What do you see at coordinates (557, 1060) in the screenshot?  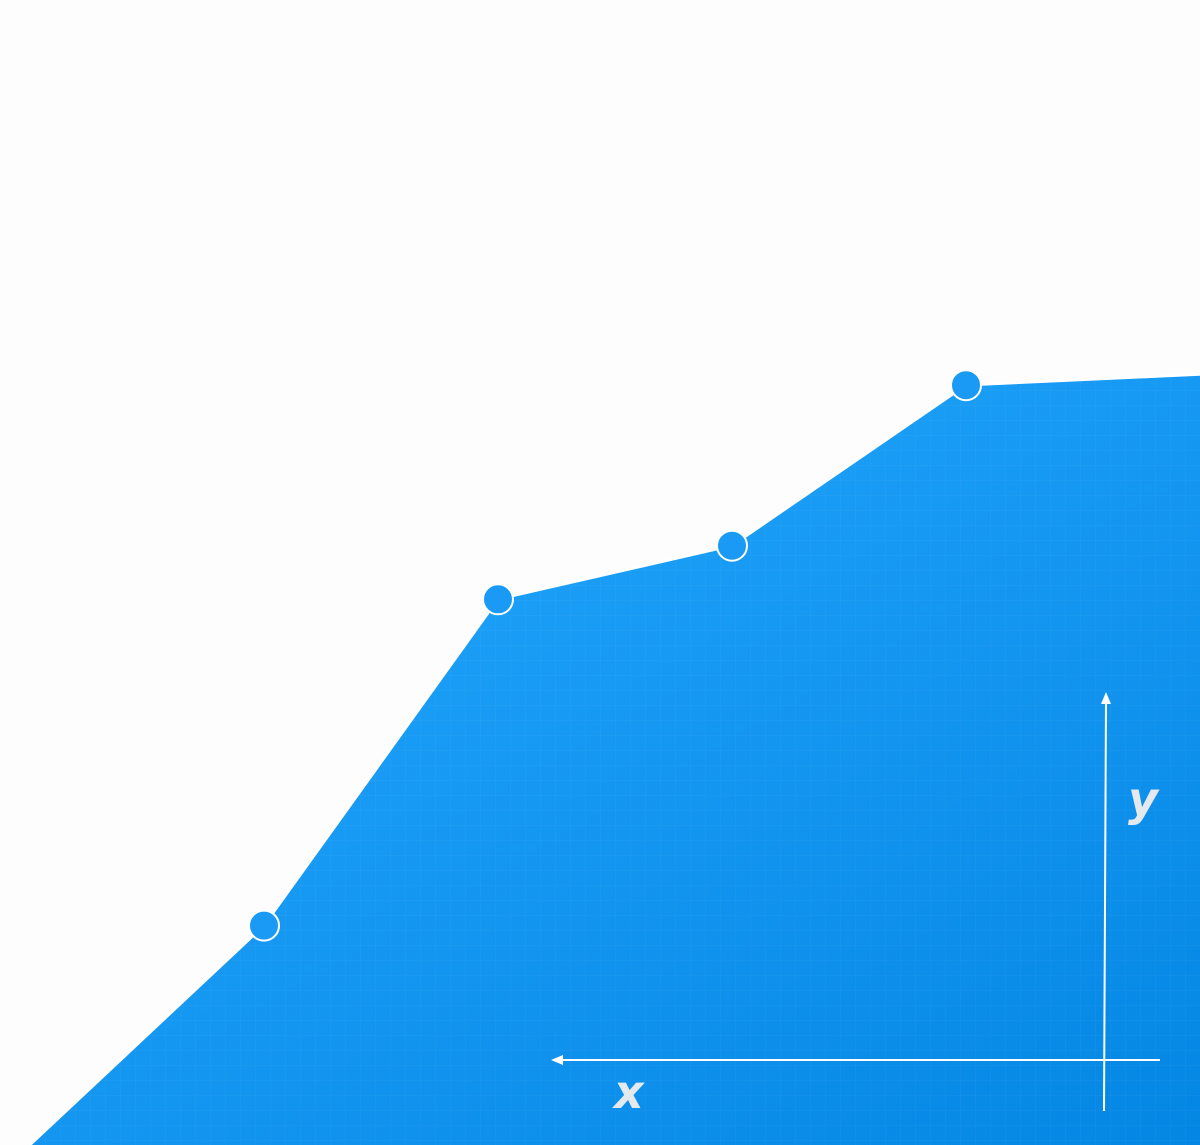 I see `x-axis-arrow` at bounding box center [557, 1060].